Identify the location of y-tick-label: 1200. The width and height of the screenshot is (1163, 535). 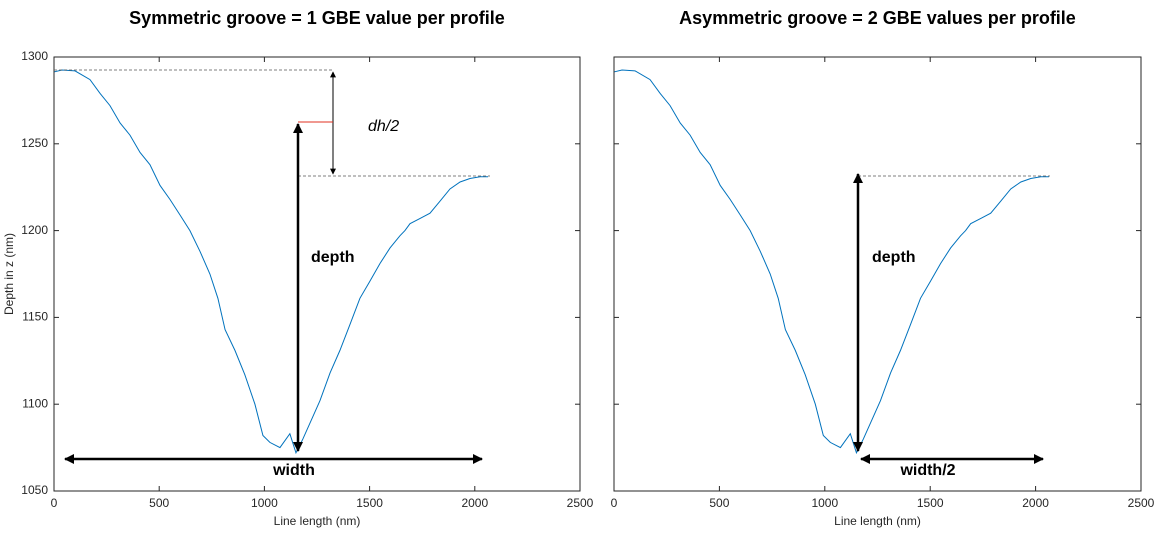
(34, 230).